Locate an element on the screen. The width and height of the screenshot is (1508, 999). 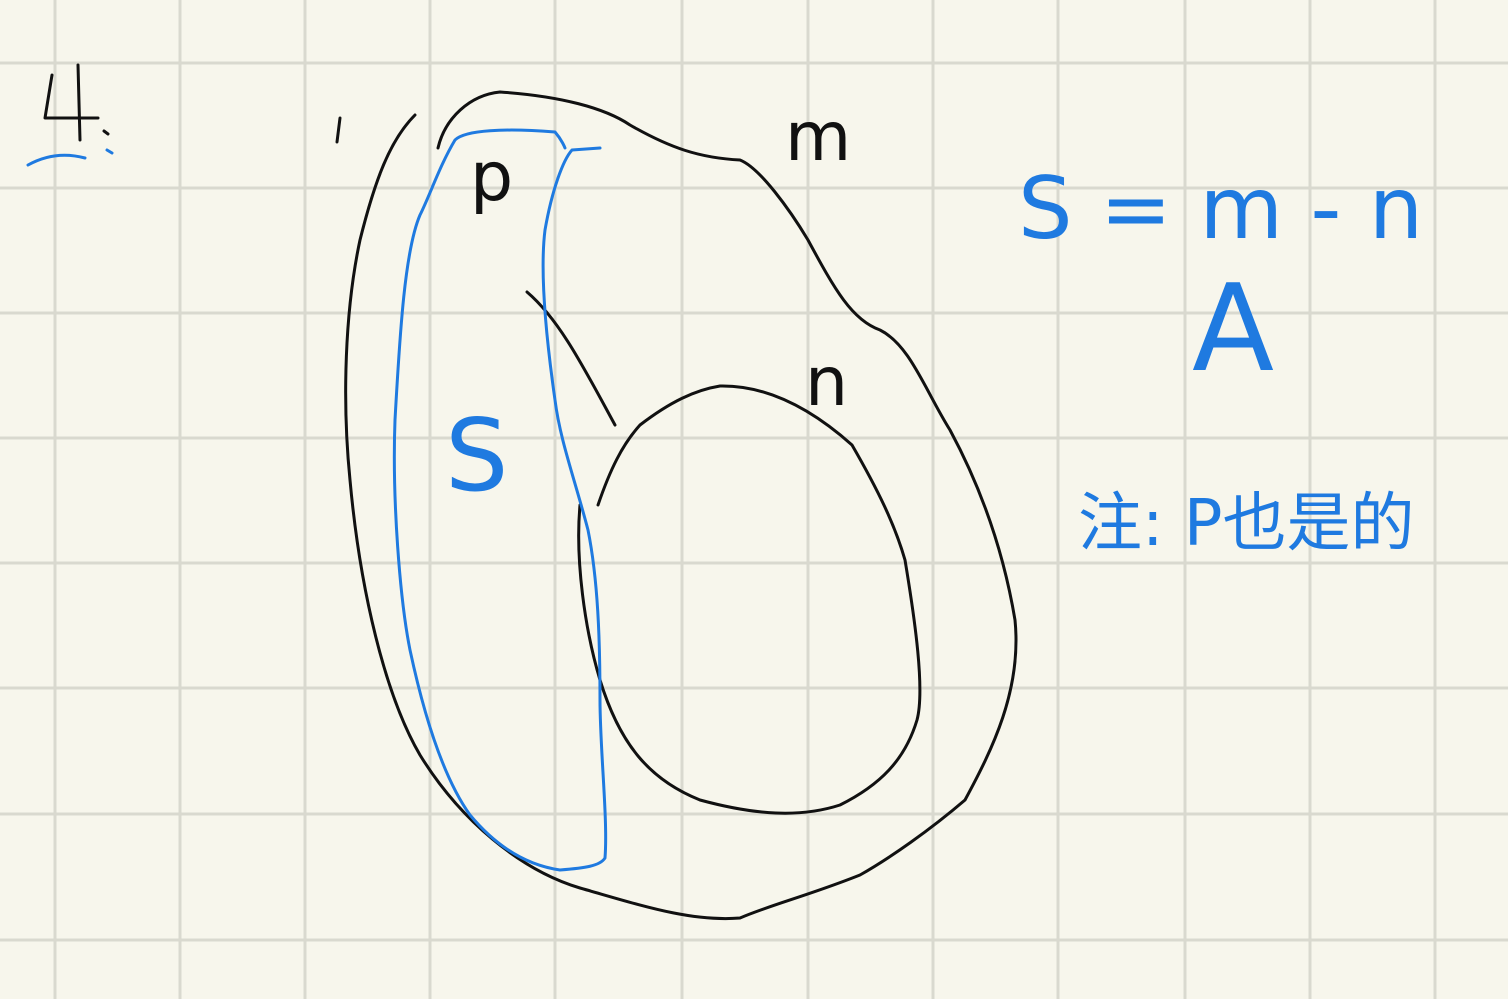
annotations: S = m - n A 注: P也是的 is located at coordinates (1220, 360).